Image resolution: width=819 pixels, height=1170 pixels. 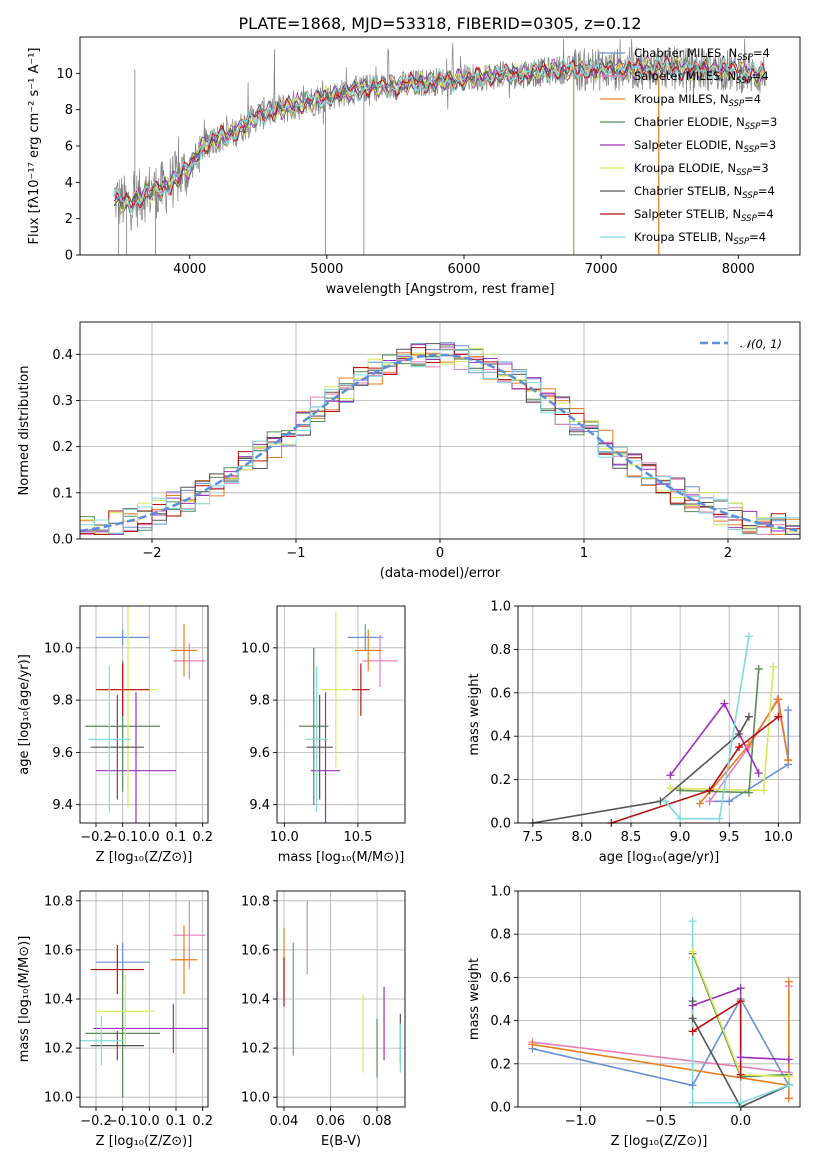 I want to click on legend-entry: Chabrier STELIB, NSSP=4, so click(x=704, y=192).